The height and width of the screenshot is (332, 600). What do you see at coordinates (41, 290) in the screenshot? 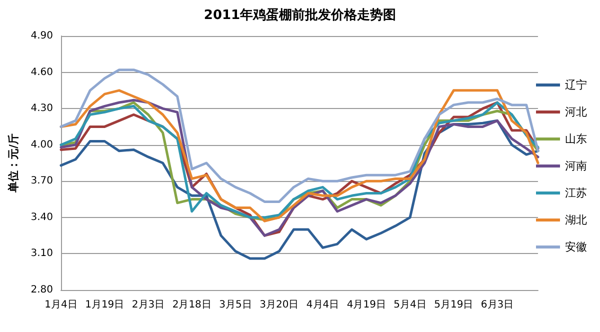
I see `y-tick-label: 2.80` at bounding box center [41, 290].